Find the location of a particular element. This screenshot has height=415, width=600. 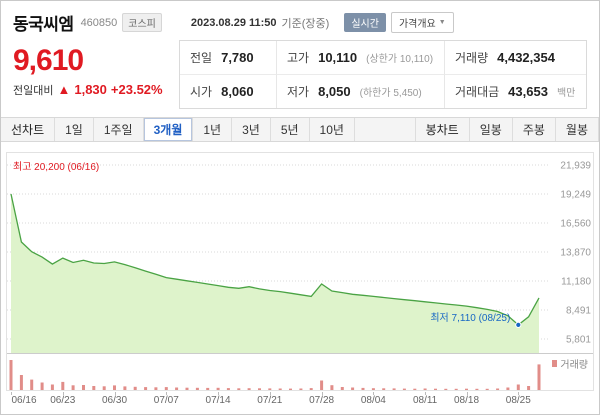

high-value: 10,110 is located at coordinates (338, 57).